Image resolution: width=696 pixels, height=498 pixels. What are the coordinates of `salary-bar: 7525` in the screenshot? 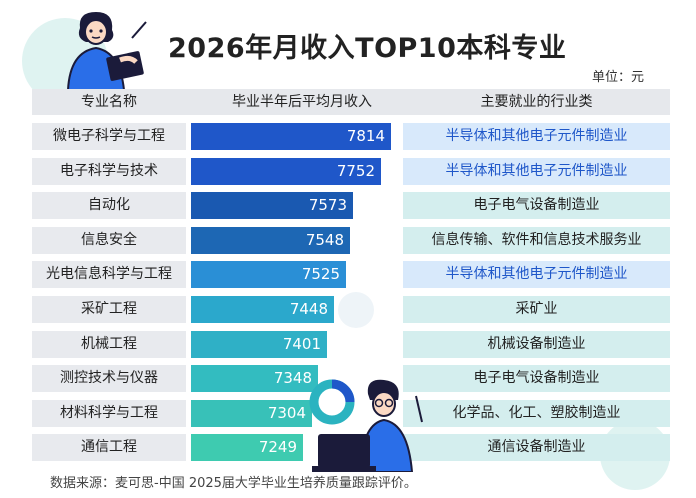 It's located at (268, 274).